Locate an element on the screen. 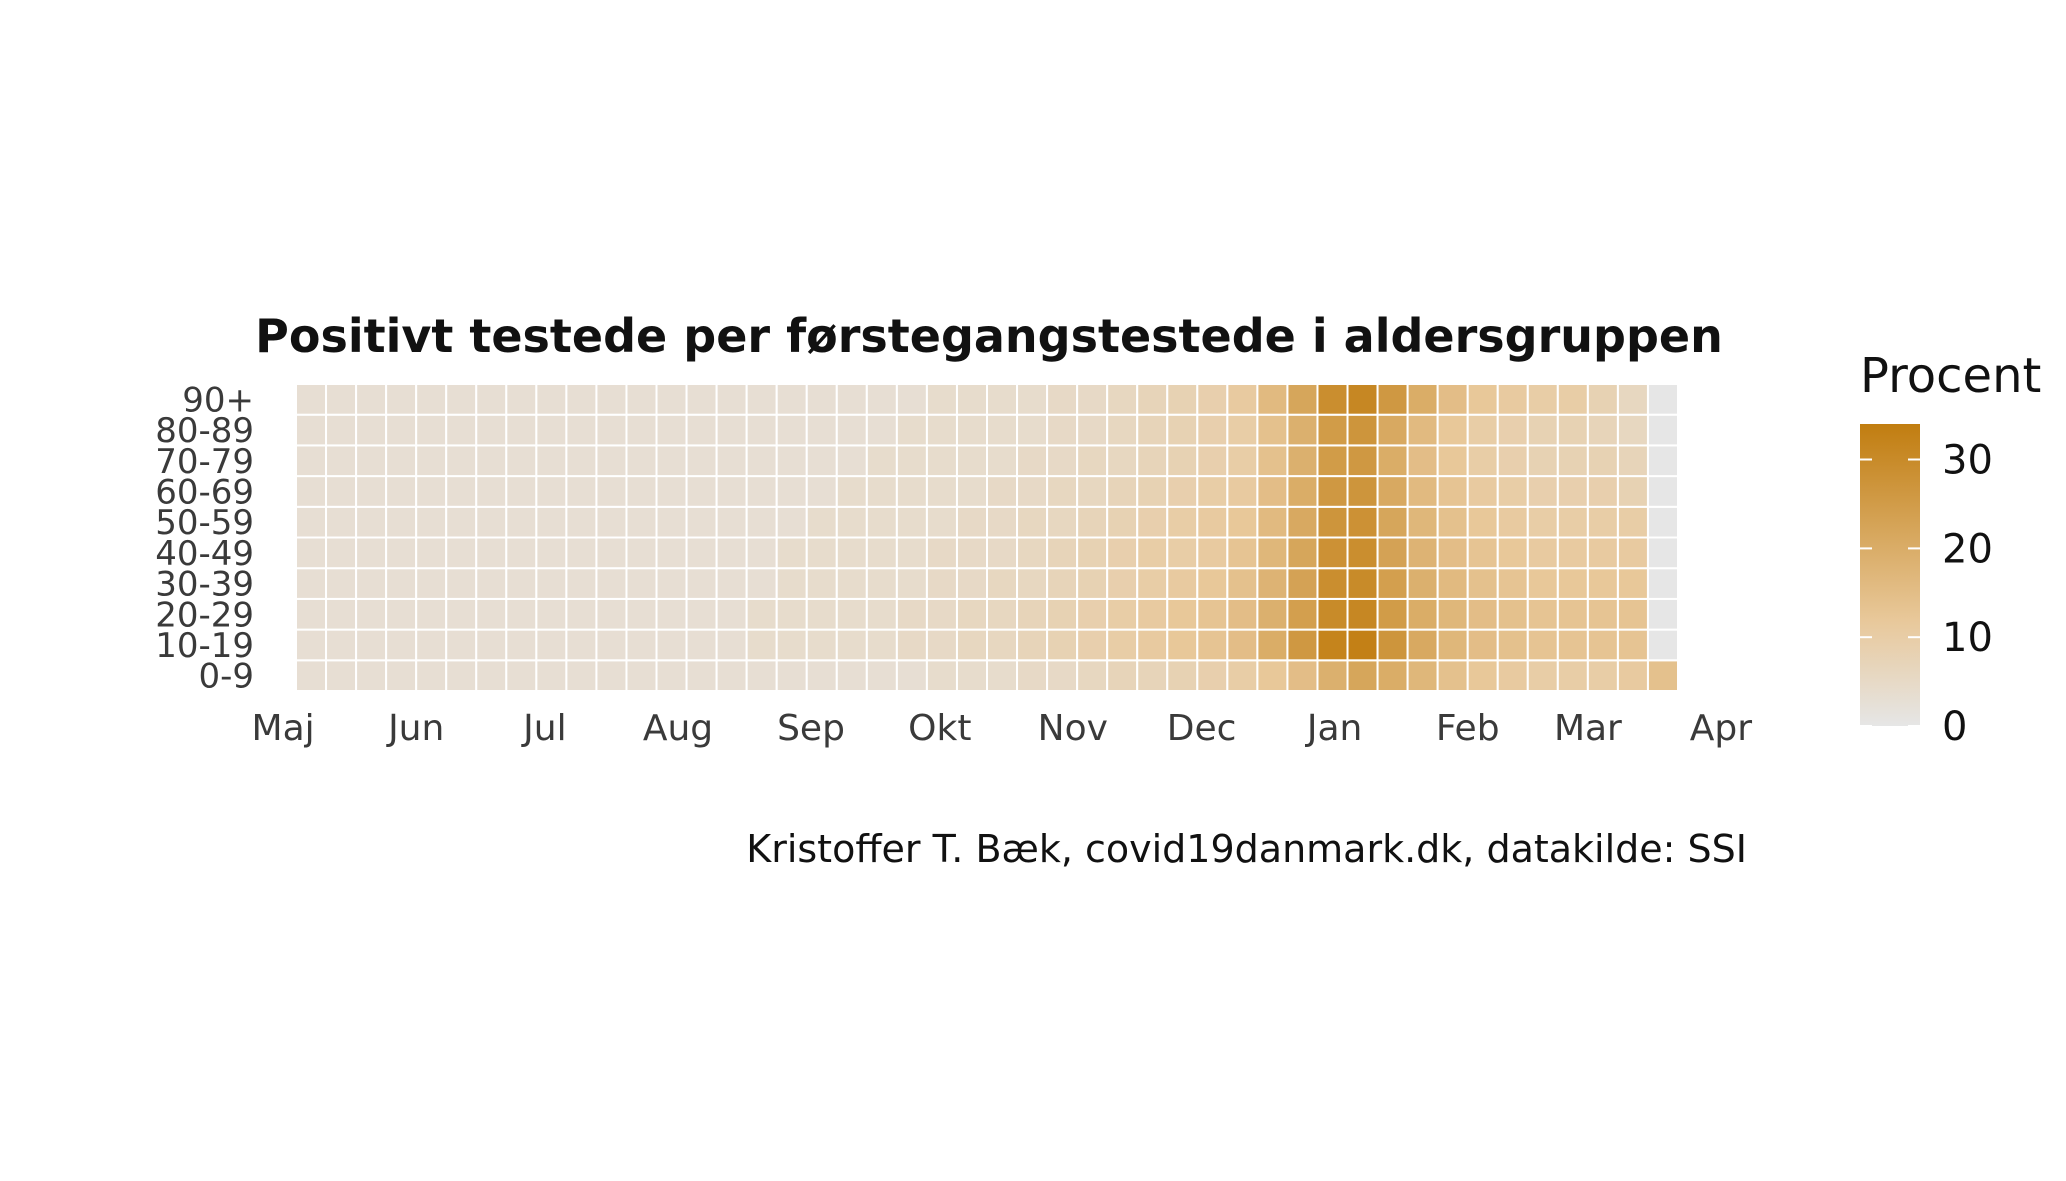 The height and width of the screenshot is (1181, 2066). x-tick-label: Nov is located at coordinates (1073, 728).